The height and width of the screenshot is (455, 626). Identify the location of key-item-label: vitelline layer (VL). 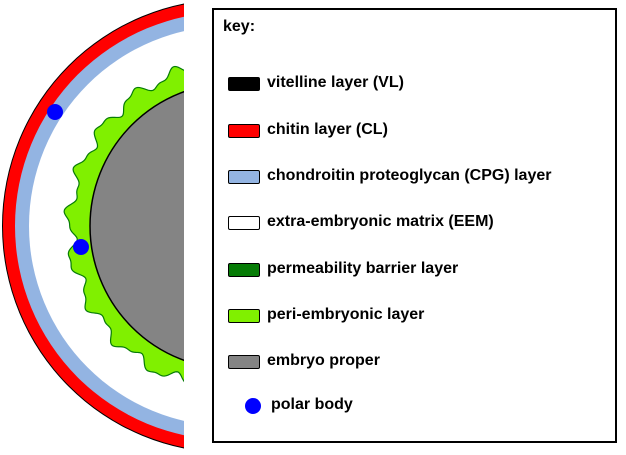
(335, 82).